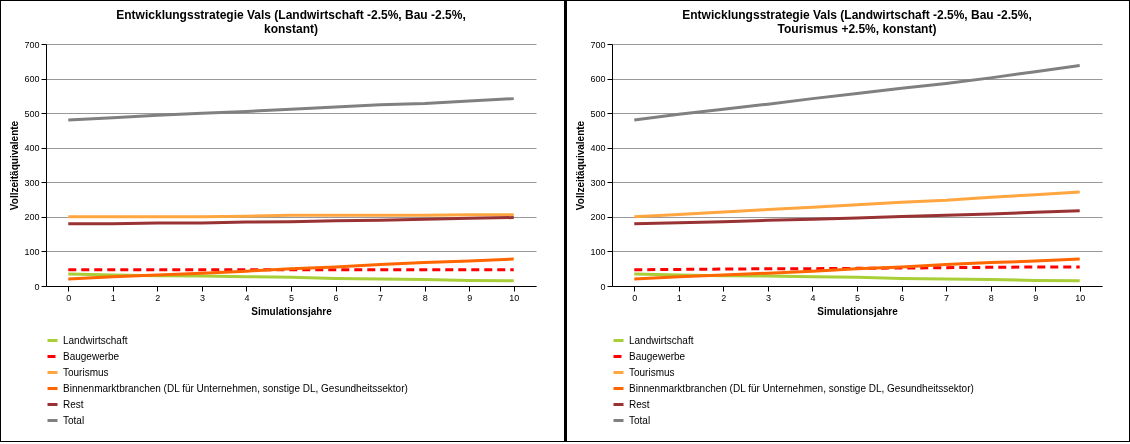 Image resolution: width=1130 pixels, height=444 pixels. What do you see at coordinates (291, 22) in the screenshot?
I see `chart-title: Entwicklungsstrategie Vals (Landwirtschaft -2.5%, Bau -2.5%, konstant)` at bounding box center [291, 22].